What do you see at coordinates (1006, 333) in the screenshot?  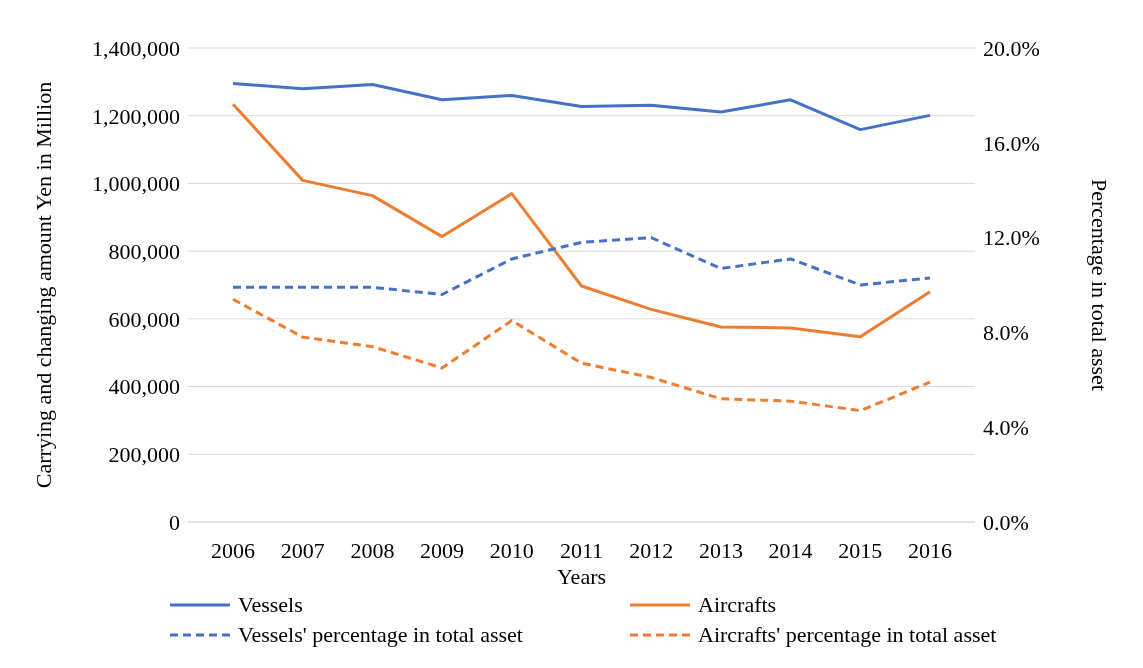 I see `y2-tick-label: 8.0%` at bounding box center [1006, 333].